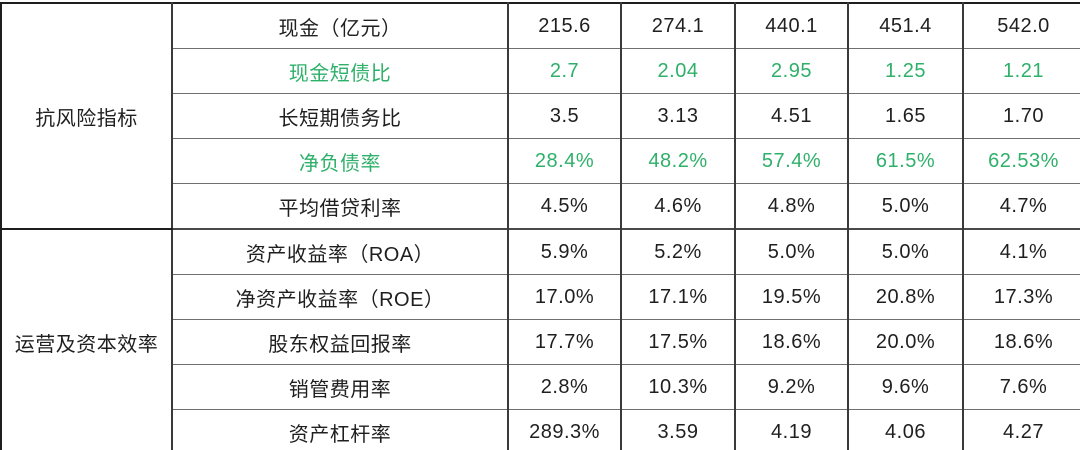 The width and height of the screenshot is (1080, 450). I want to click on value-cell: 17.3%, so click(1021, 297).